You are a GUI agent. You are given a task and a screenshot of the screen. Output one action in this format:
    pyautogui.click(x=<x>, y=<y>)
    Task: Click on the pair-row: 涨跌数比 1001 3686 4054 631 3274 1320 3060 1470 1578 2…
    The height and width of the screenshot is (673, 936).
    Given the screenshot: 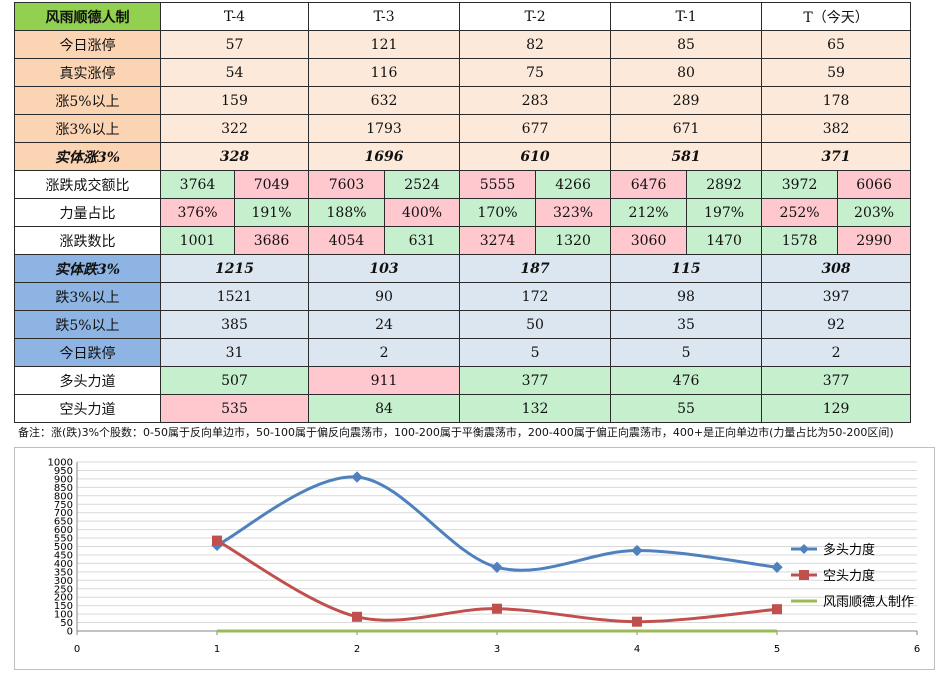 What is the action you would take?
    pyautogui.click(x=463, y=240)
    